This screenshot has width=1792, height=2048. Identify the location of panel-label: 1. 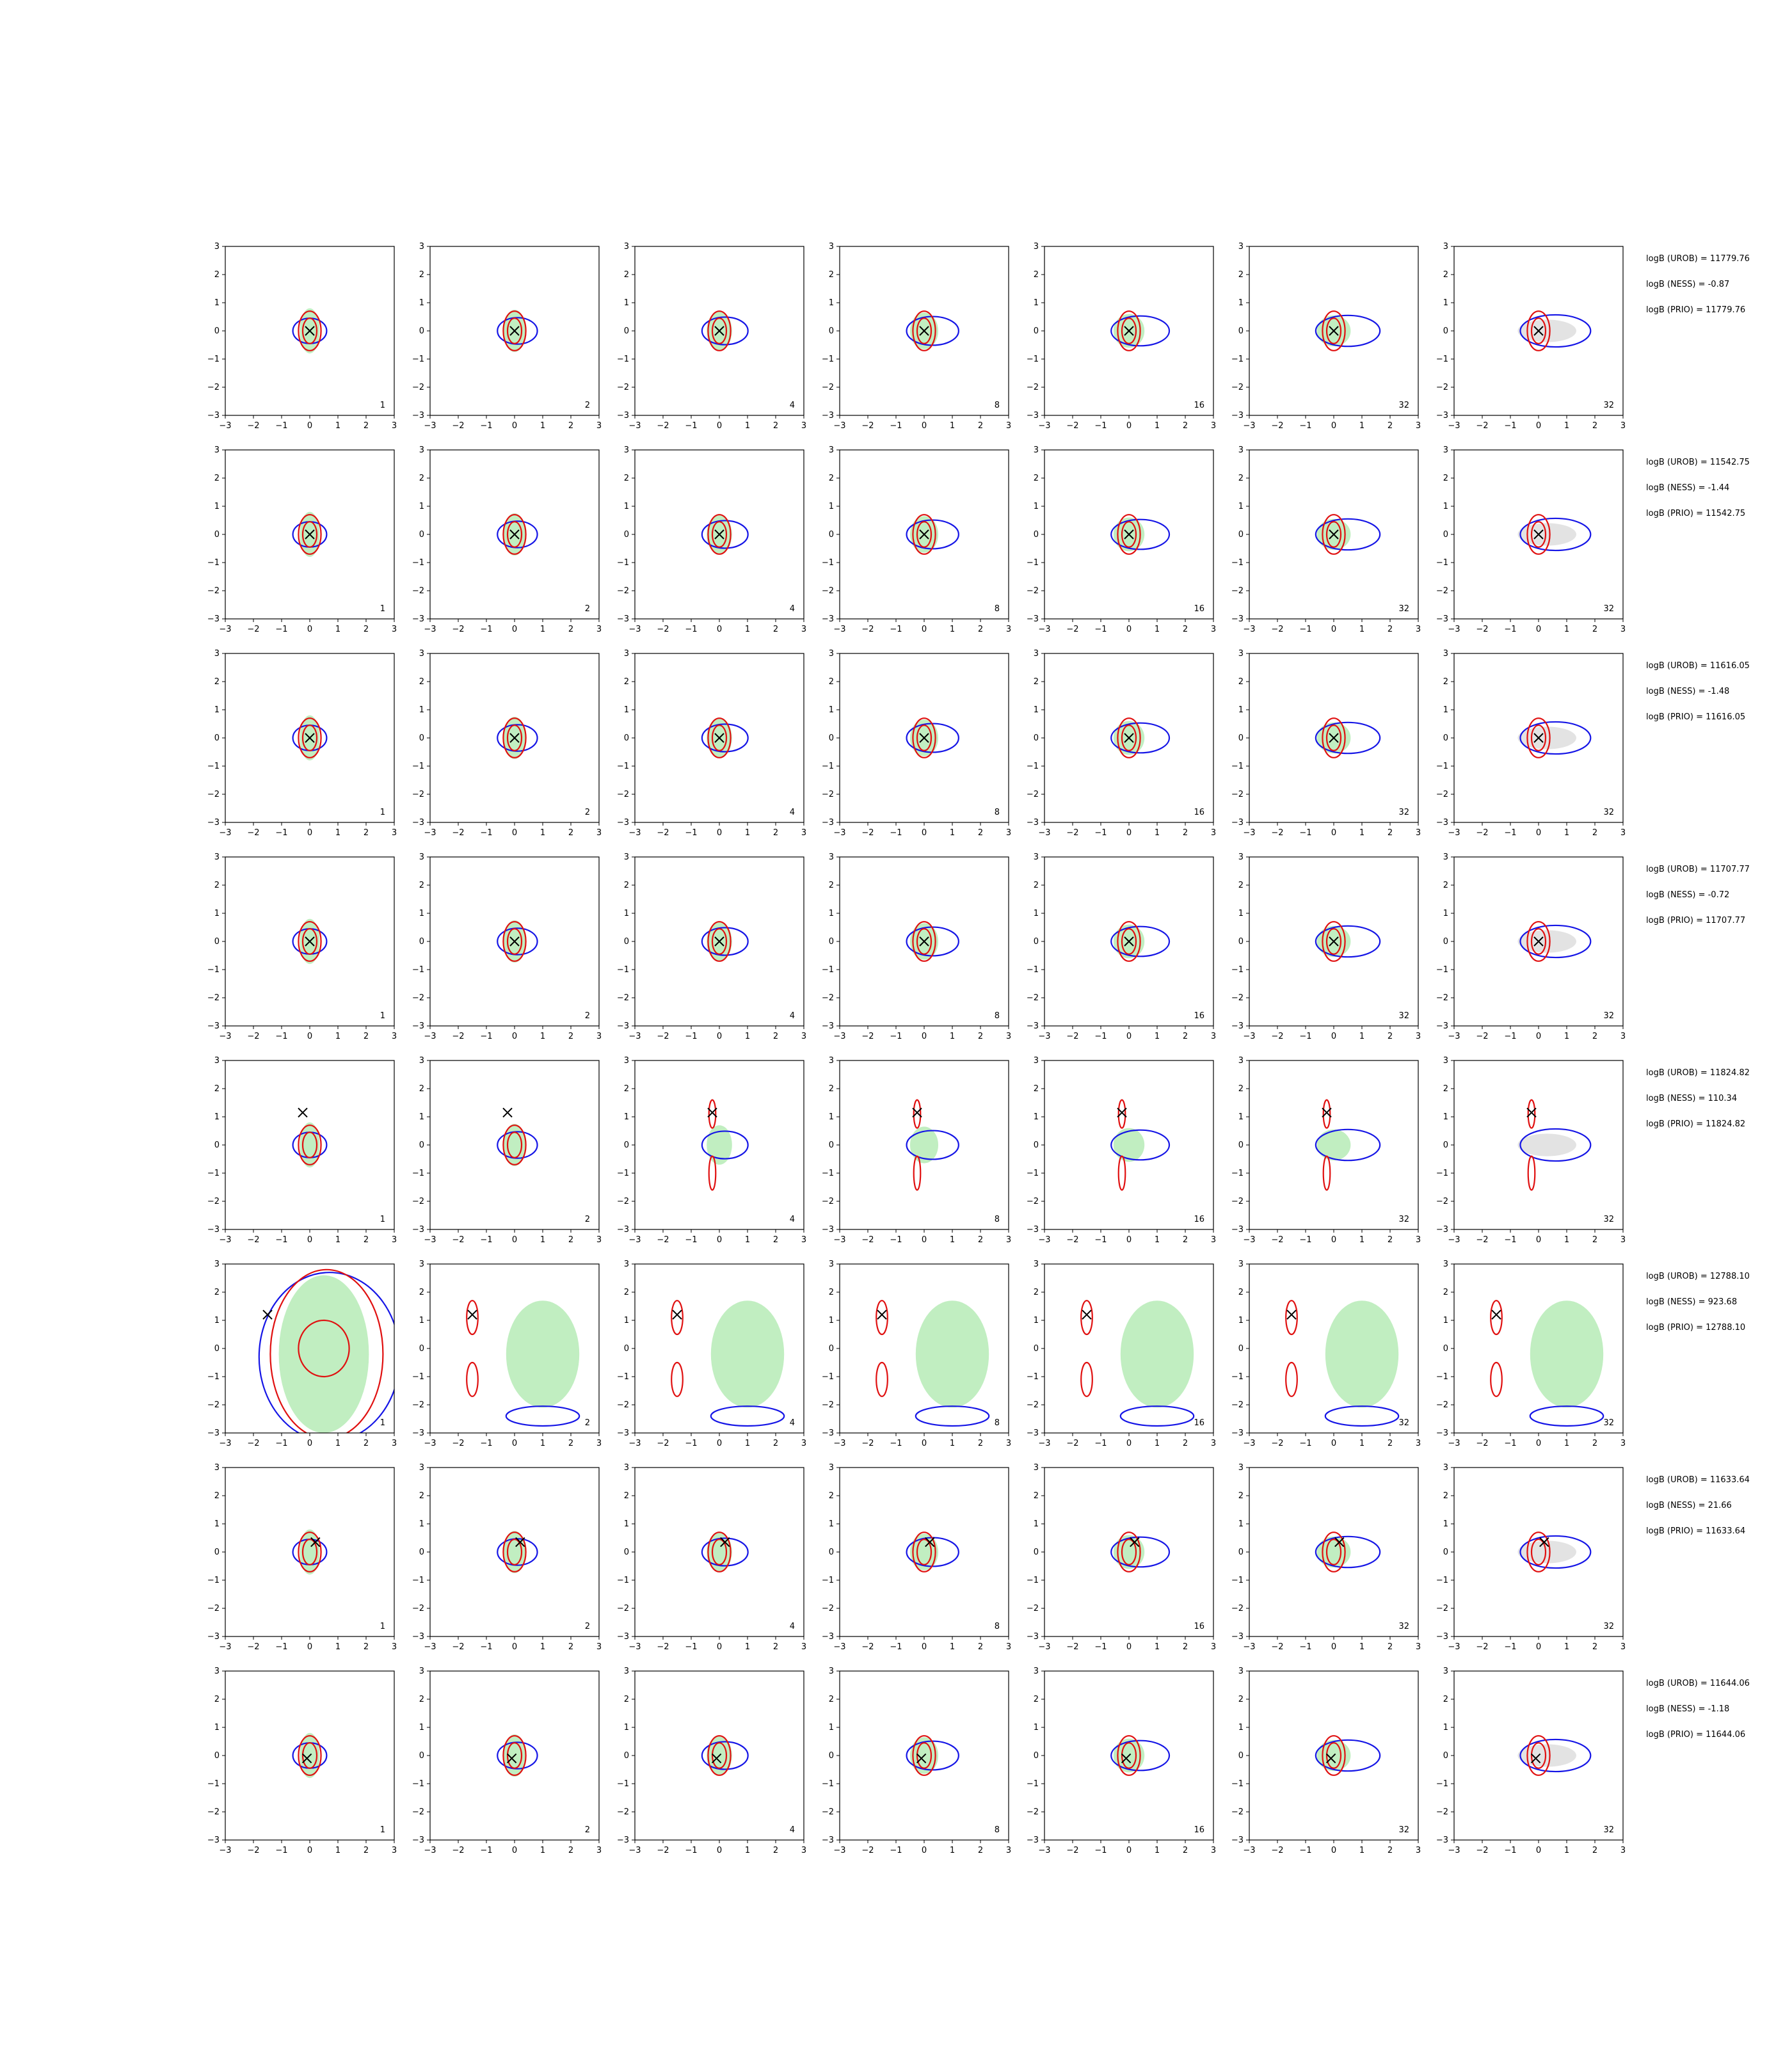
(382, 1626).